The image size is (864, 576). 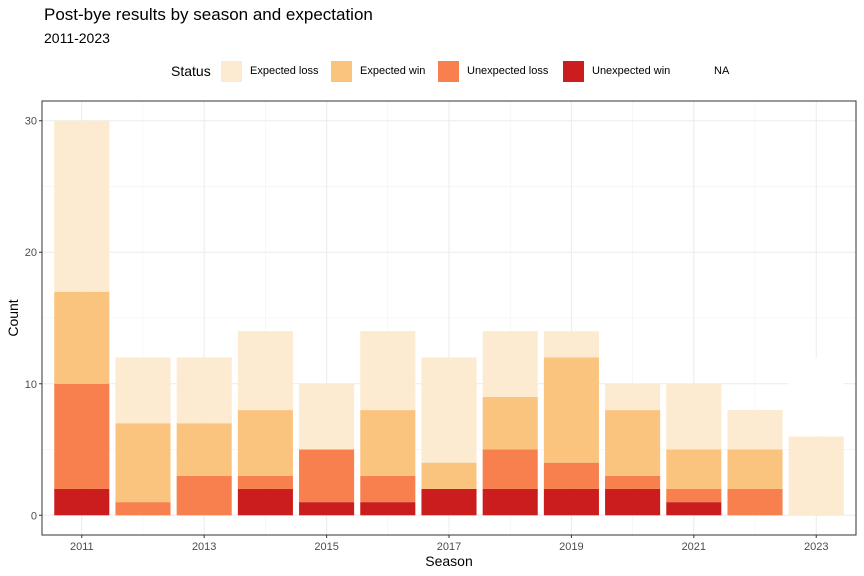 What do you see at coordinates (327, 509) in the screenshot?
I see `bar-unexpected-win-2015` at bounding box center [327, 509].